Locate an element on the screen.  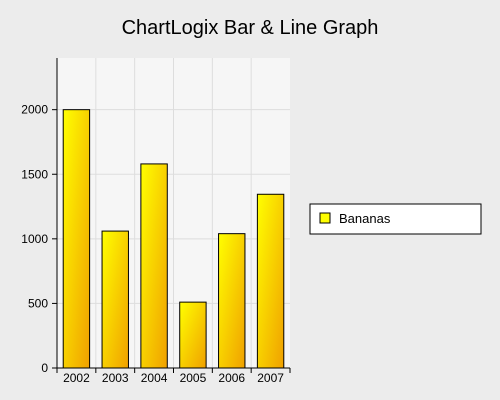
legend-swatch is located at coordinates (325, 218).